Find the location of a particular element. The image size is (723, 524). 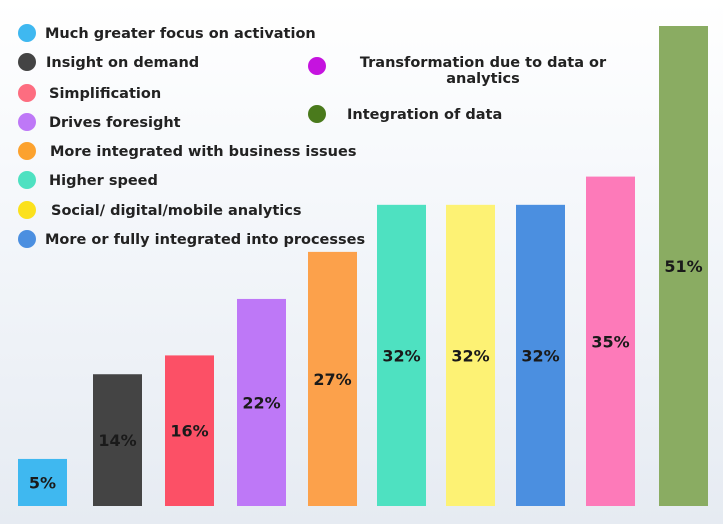

bar-value-label-9: 35% is located at coordinates (610, 341).